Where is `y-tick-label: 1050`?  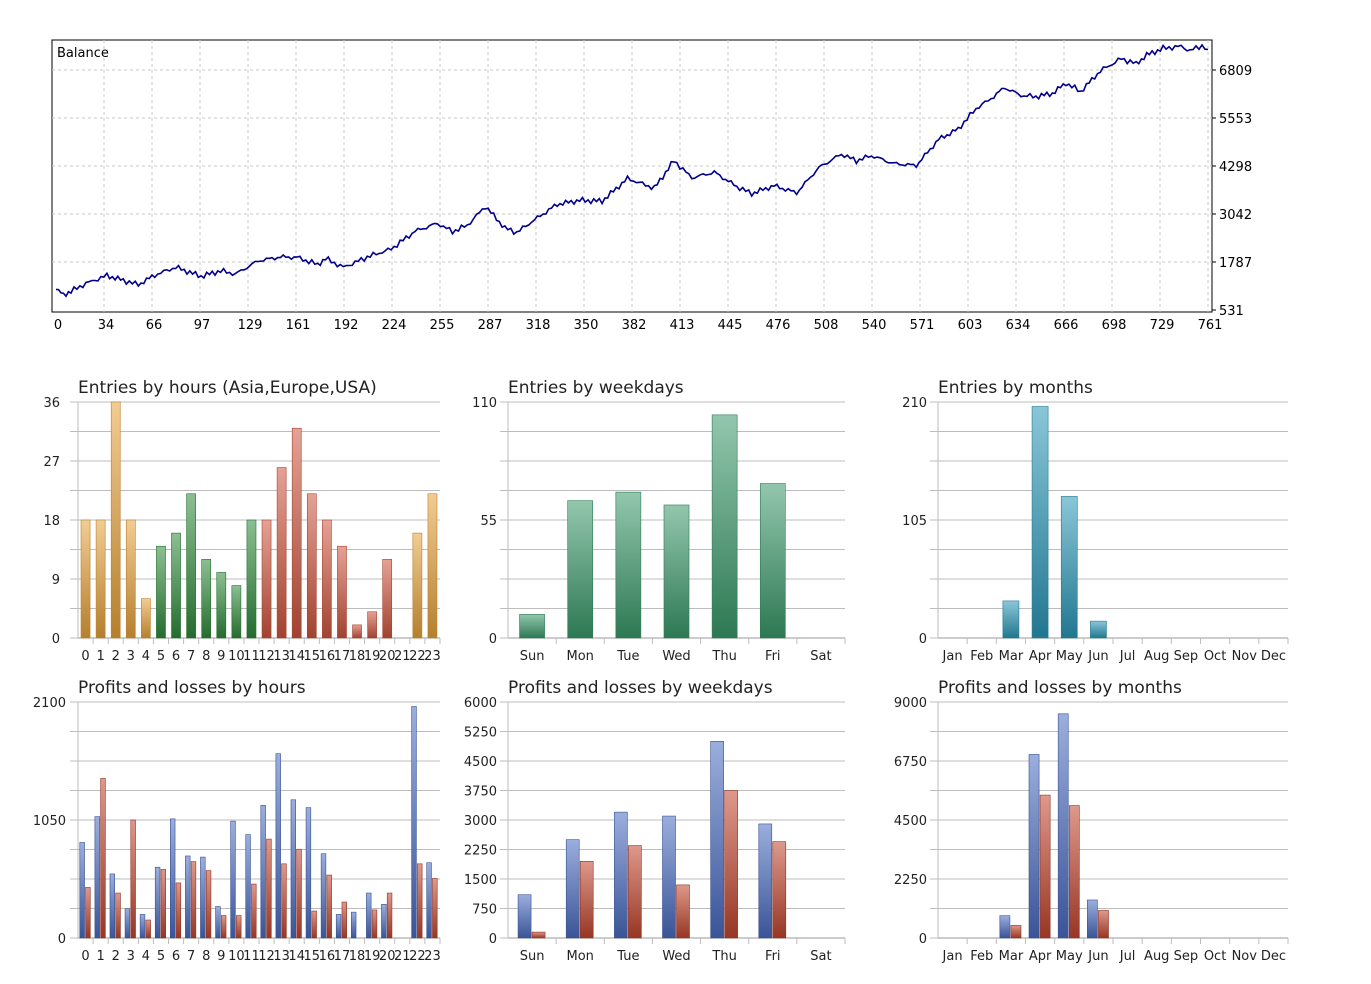 y-tick-label: 1050 is located at coordinates (49, 821).